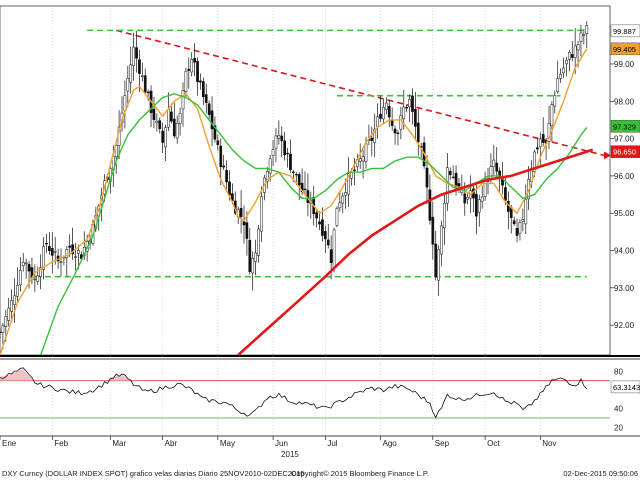  What do you see at coordinates (227, 443) in the screenshot?
I see `x-month-label: May` at bounding box center [227, 443].